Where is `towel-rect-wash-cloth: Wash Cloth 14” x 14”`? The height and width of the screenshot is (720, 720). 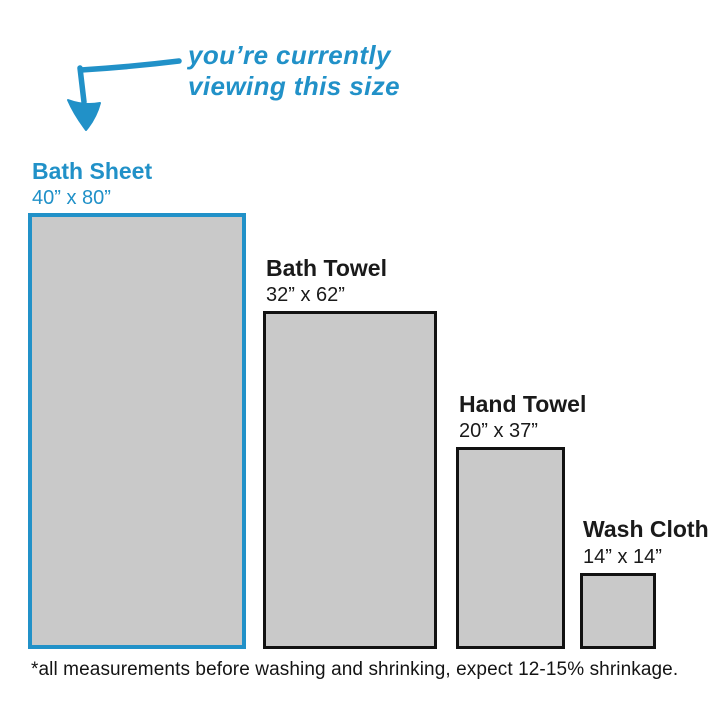
towel-rect-wash-cloth: Wash Cloth 14” x 14” is located at coordinates (644, 582).